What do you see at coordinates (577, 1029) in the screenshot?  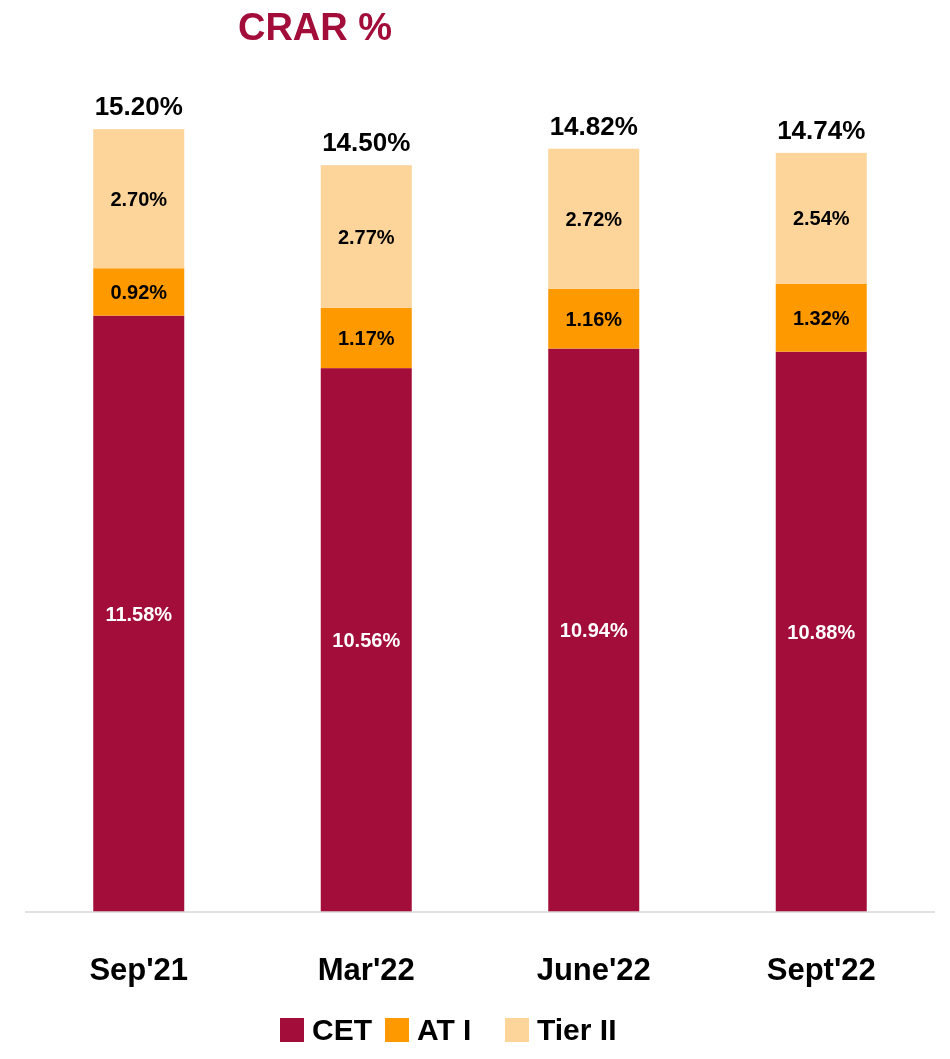 I see `legend-label: Tier II` at bounding box center [577, 1029].